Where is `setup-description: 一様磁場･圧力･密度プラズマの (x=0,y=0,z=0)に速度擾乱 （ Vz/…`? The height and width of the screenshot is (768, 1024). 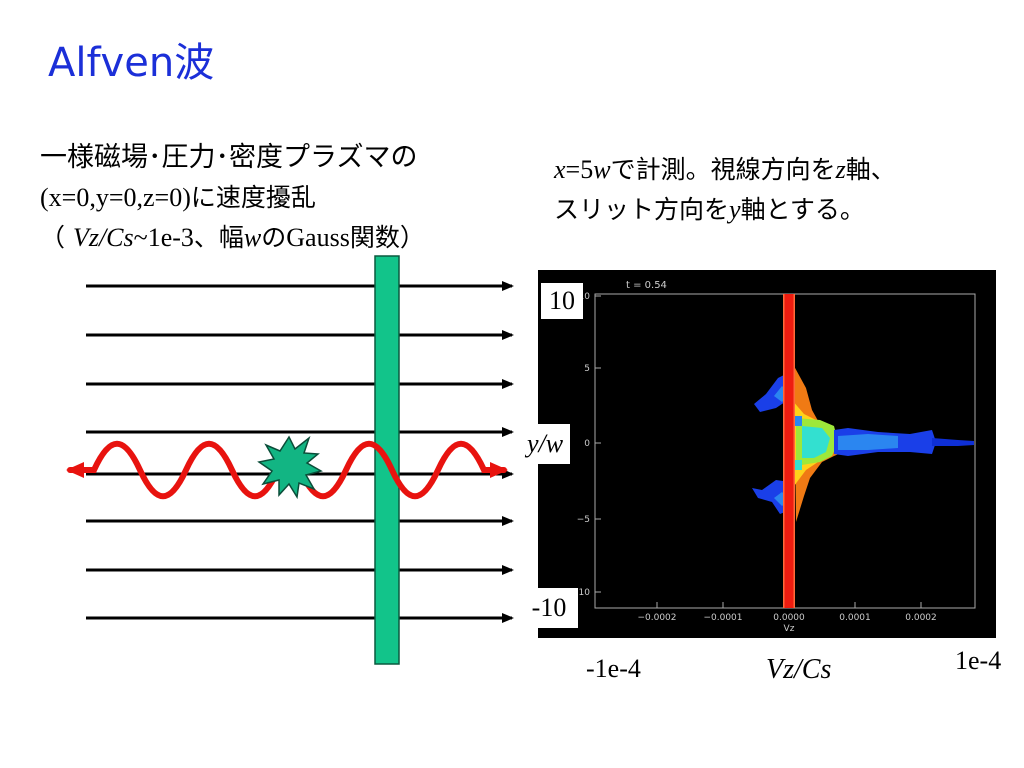 setup-description: 一様磁場･圧力･密度プラズマの (x=0,y=0,z=0)に速度擾乱 （ Vz/… is located at coordinates (232, 198).